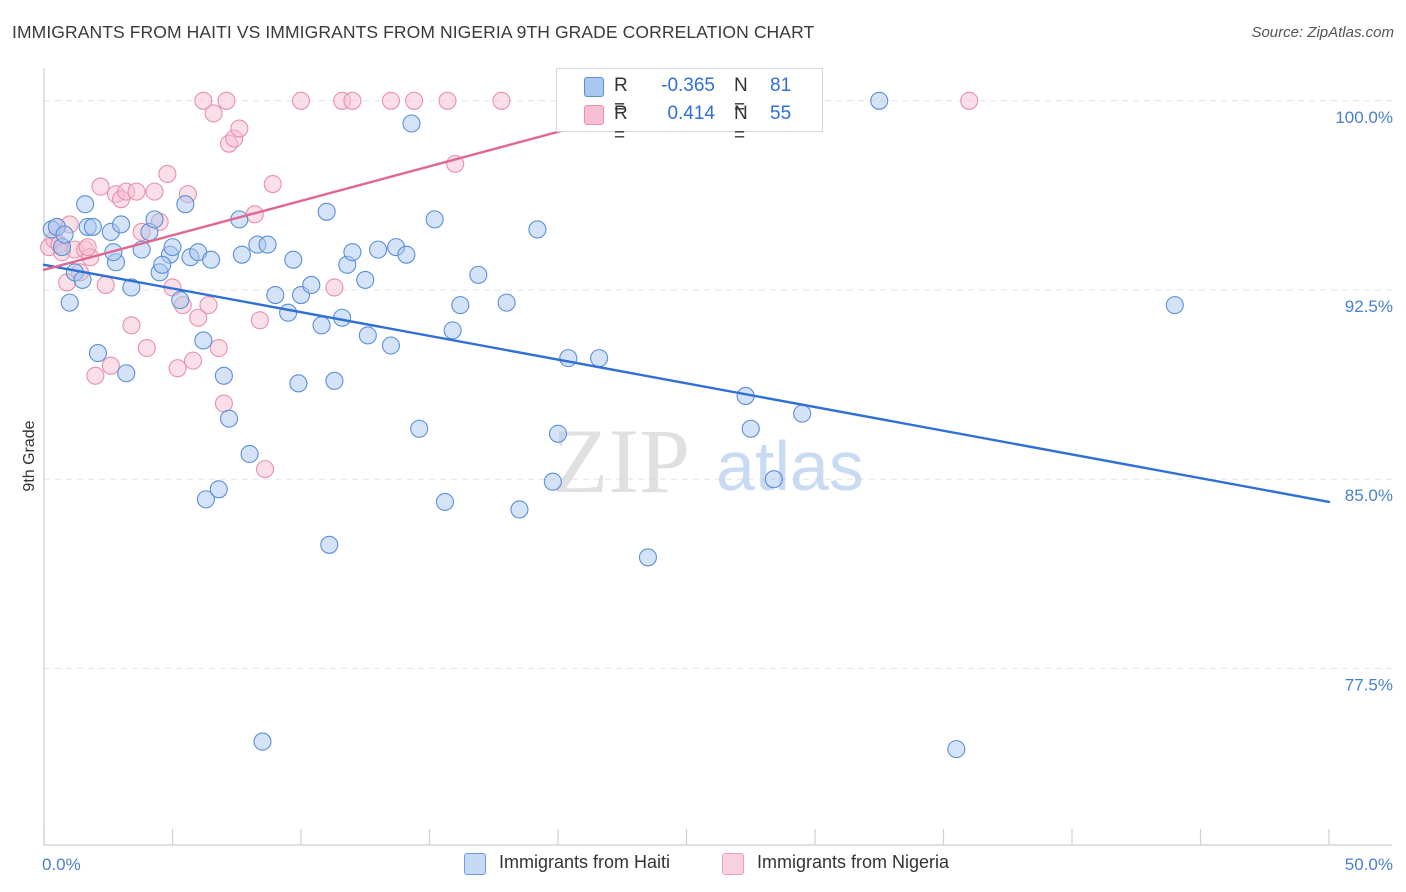  What do you see at coordinates (475, 864) in the screenshot?
I see `series-swatch-haiti` at bounding box center [475, 864].